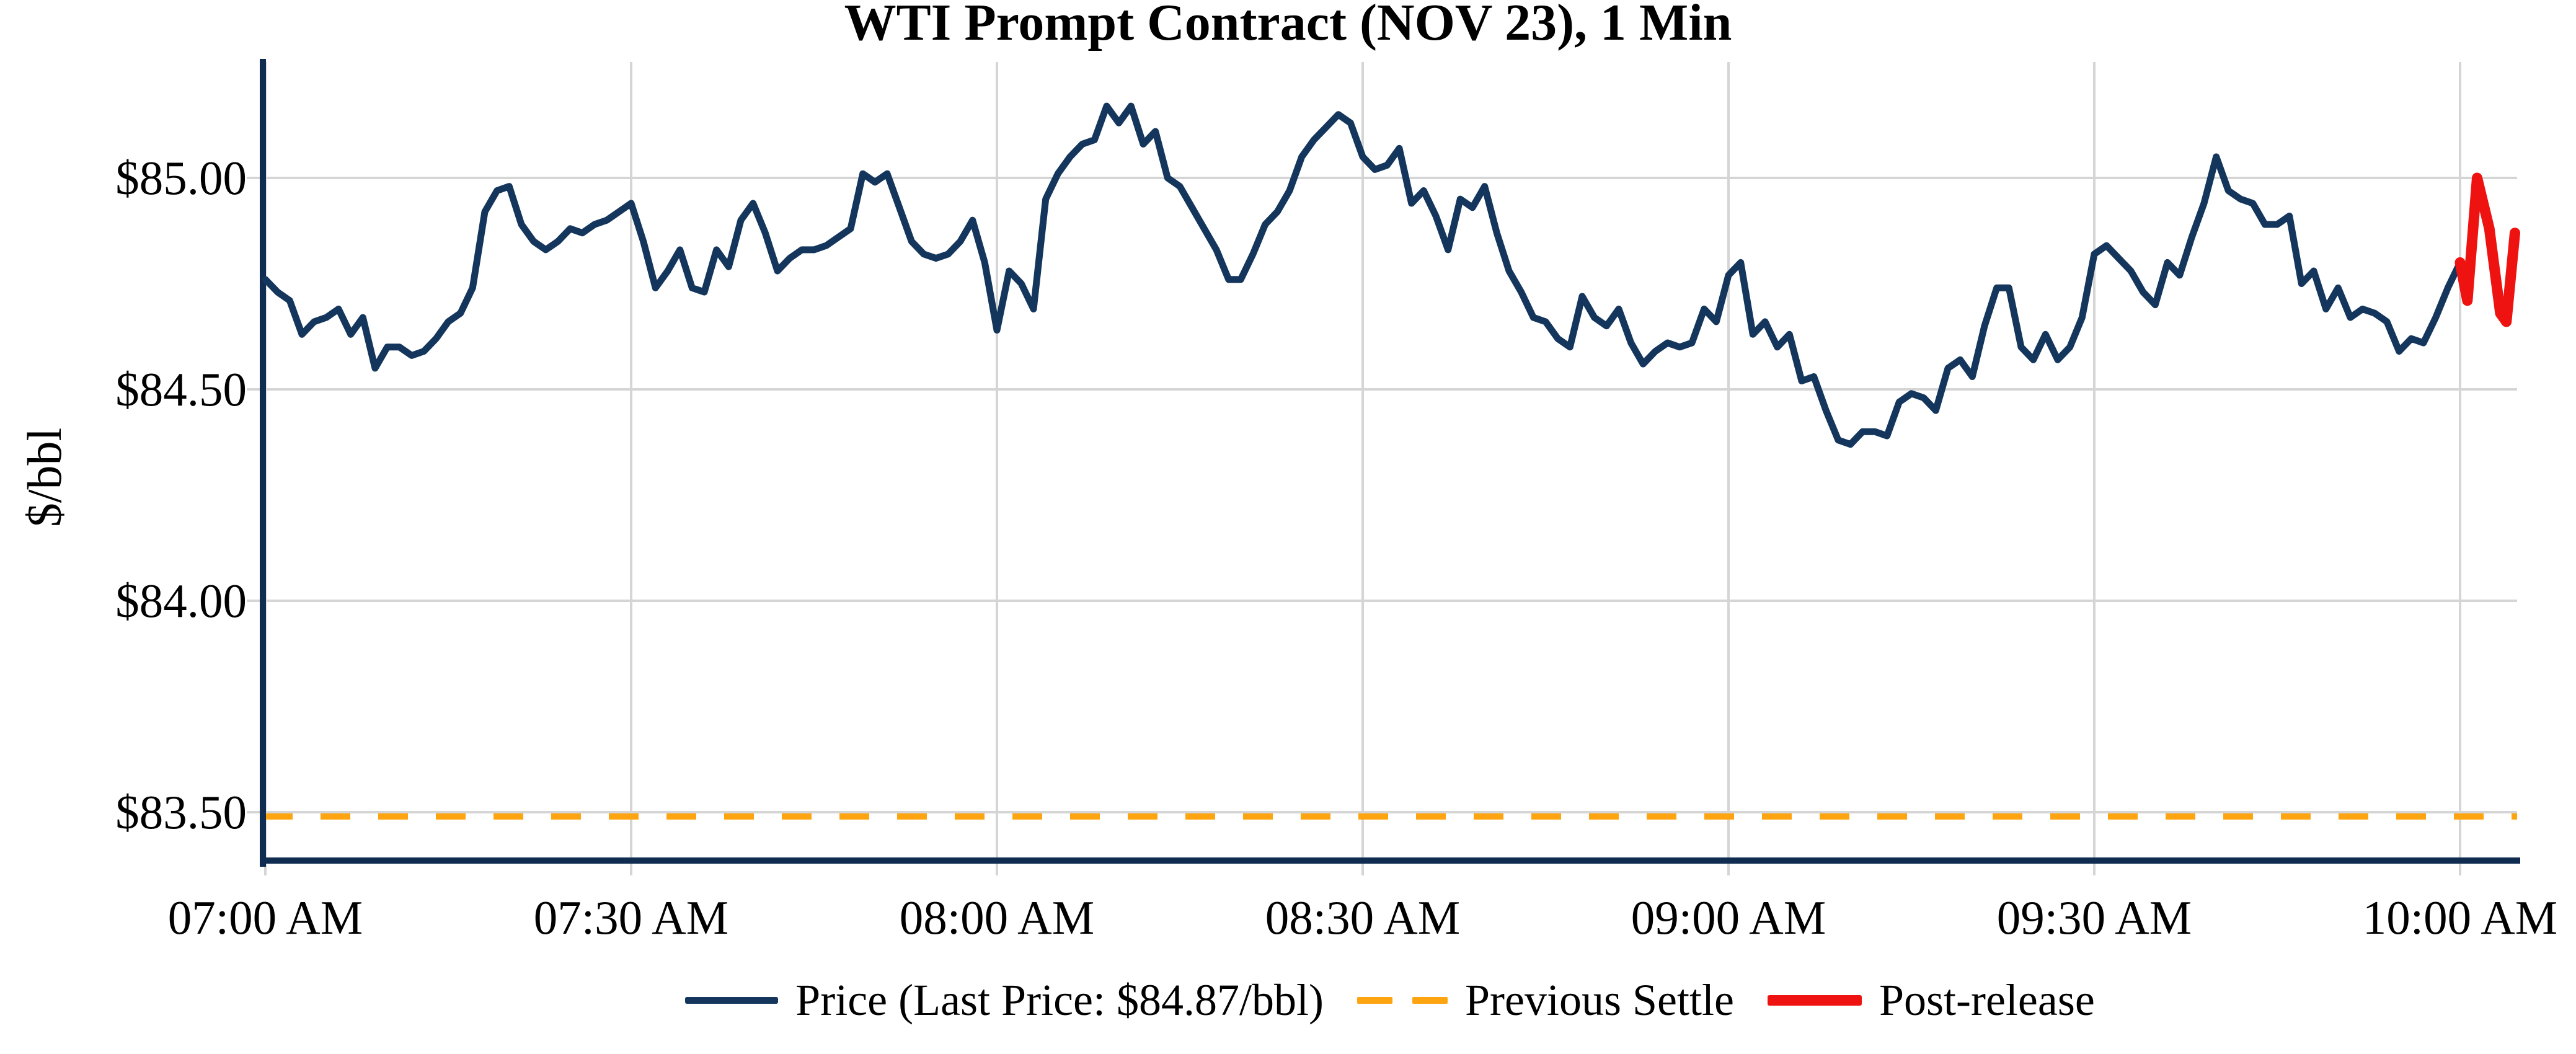  Describe the element at coordinates (1599, 1000) in the screenshot. I see `legend-previous-settle-label: Previous Settle` at that location.